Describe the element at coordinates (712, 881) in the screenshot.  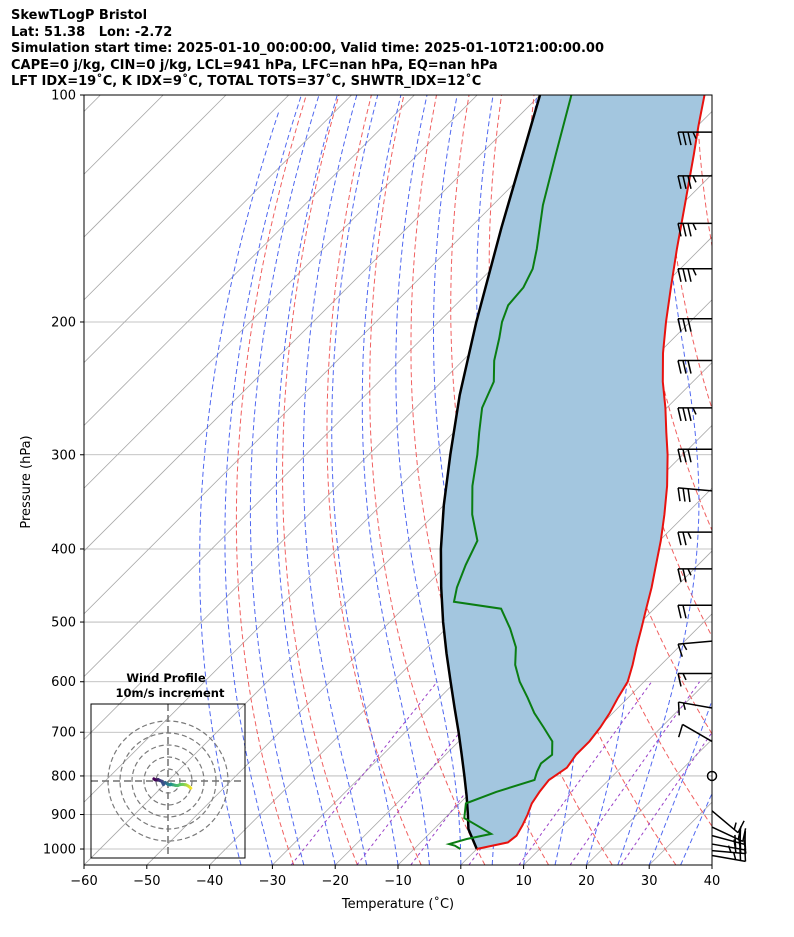
I see `x-tick-label: 40` at that location.